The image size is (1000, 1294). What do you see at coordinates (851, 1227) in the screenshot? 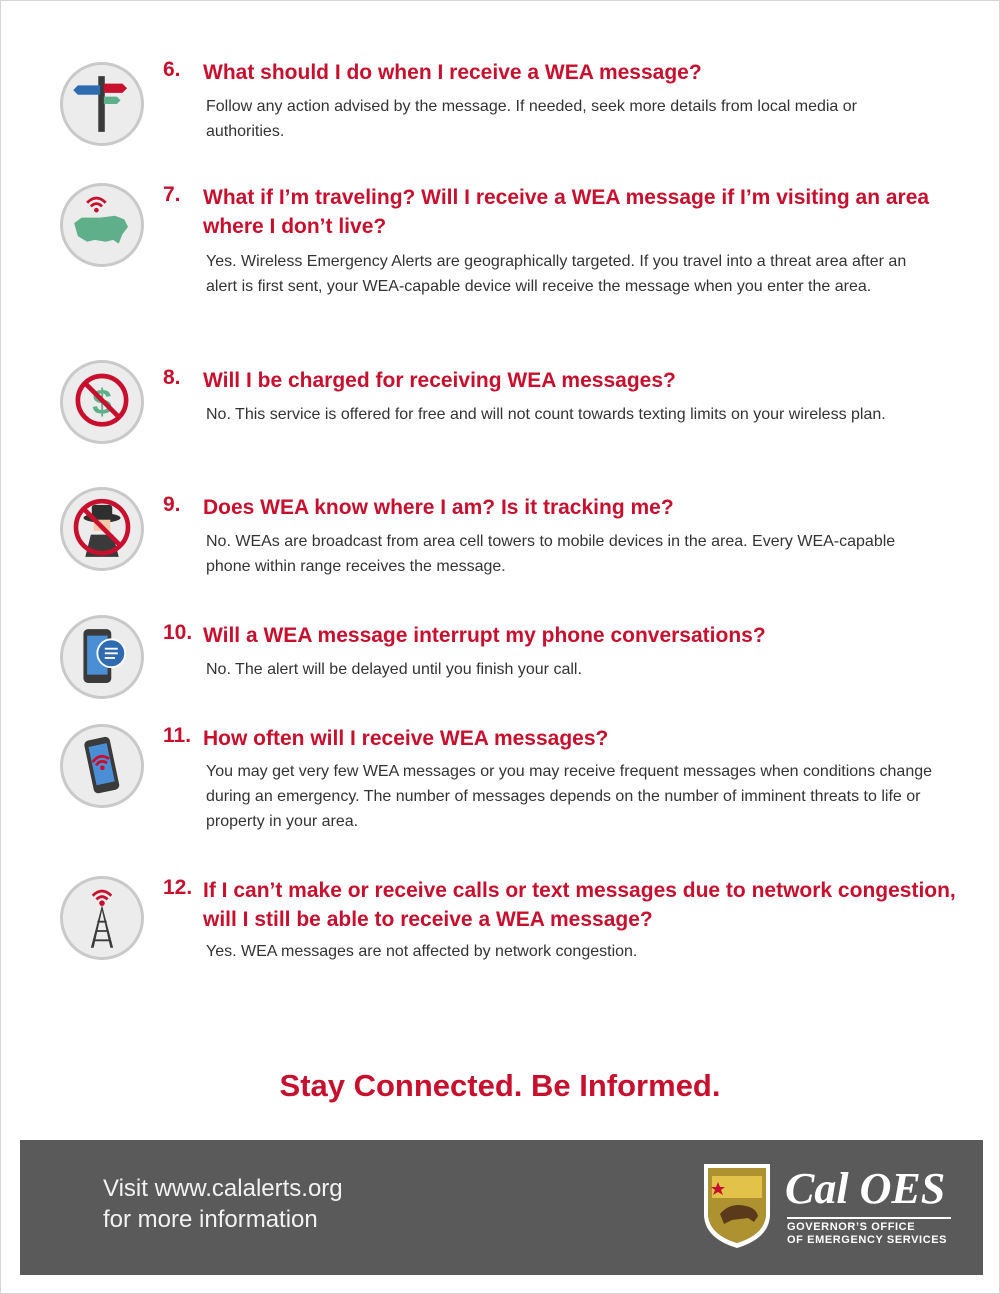
I see `logo-subtitle-line-1: GOVERNOR’S OFFICE` at bounding box center [851, 1227].